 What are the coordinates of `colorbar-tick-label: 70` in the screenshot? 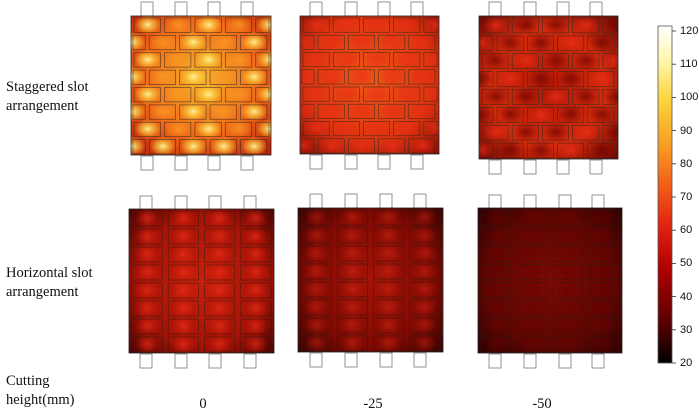 It's located at (686, 197).